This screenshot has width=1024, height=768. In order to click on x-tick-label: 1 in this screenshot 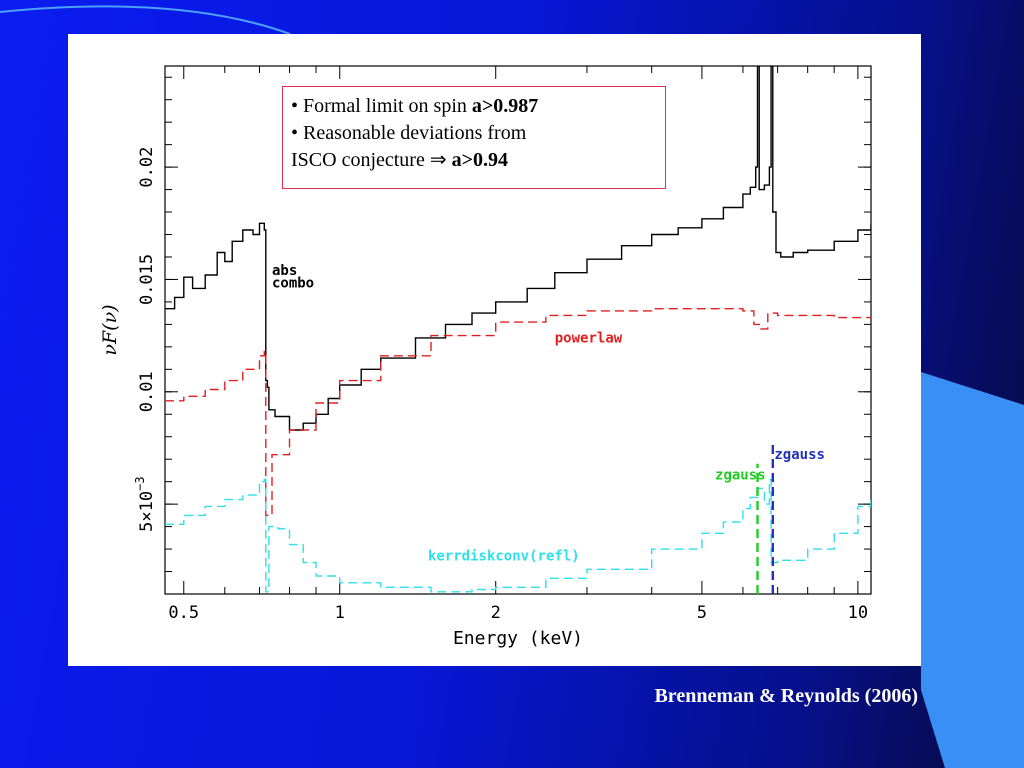, I will do `click(340, 613)`.